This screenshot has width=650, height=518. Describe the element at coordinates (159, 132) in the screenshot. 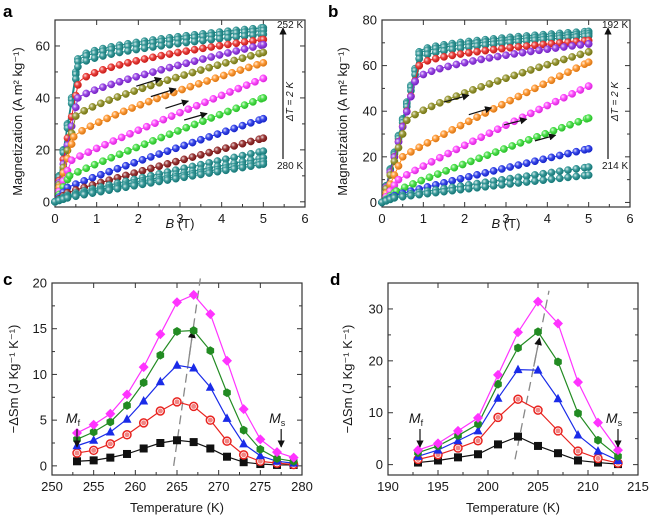

I see `series-264K` at that location.